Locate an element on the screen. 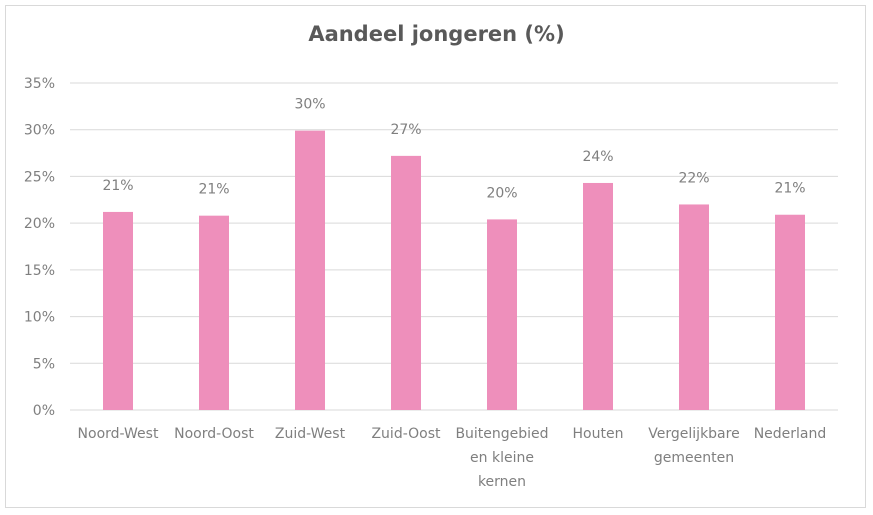  data-label: 20% is located at coordinates (501, 193).